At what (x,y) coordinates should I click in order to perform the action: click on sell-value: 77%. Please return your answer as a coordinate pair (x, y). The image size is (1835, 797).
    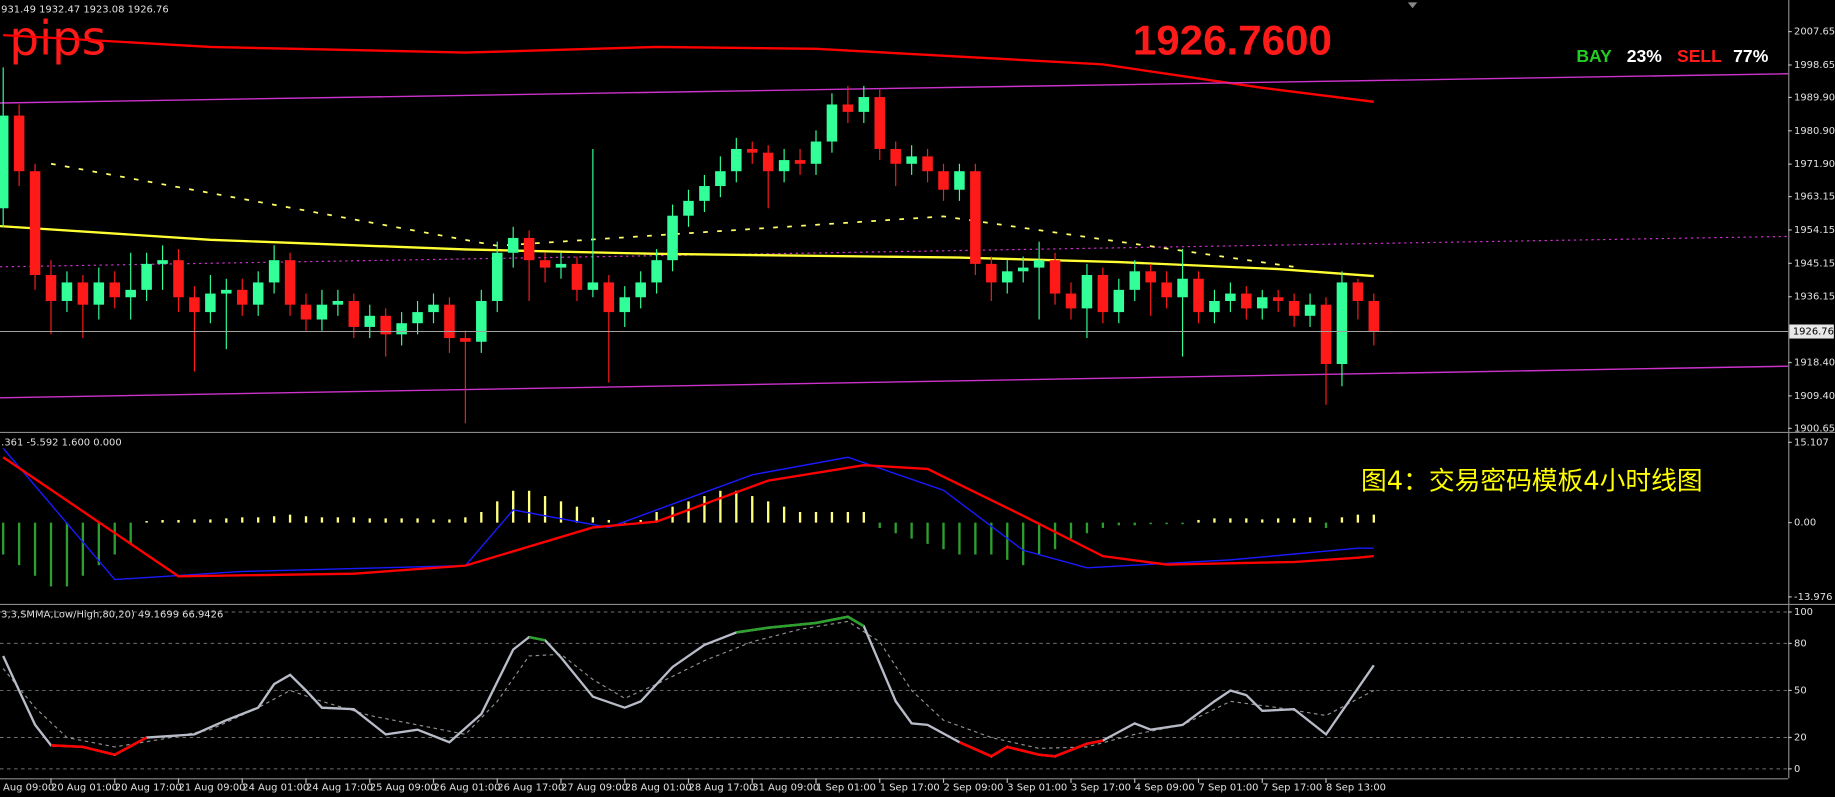
    Looking at the image, I should click on (1751, 56).